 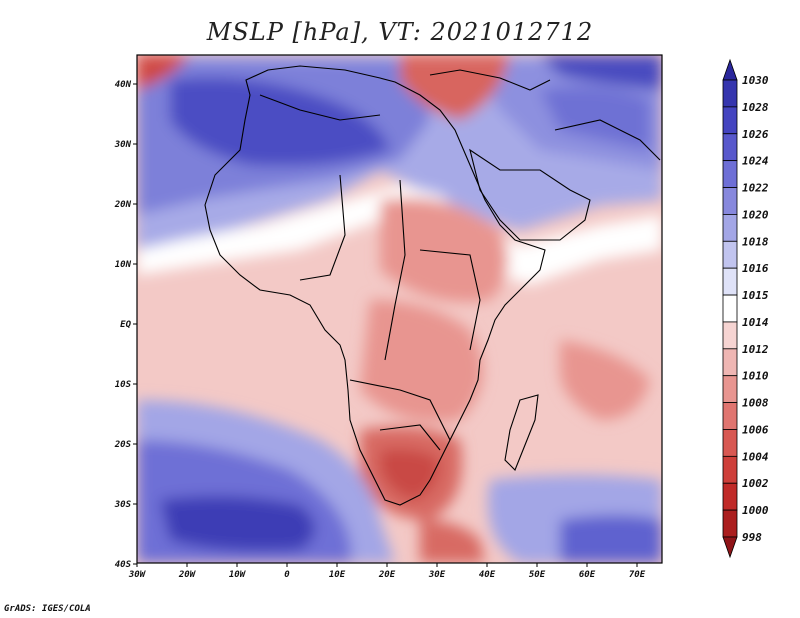 I want to click on chart-title: MSLP [hPa], VT: 2021012712, so click(x=400, y=32).